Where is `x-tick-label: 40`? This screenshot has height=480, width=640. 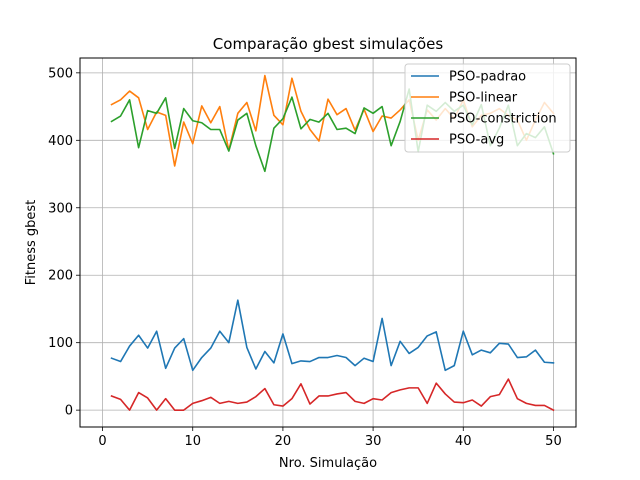
x-tick-label: 40 is located at coordinates (463, 441).